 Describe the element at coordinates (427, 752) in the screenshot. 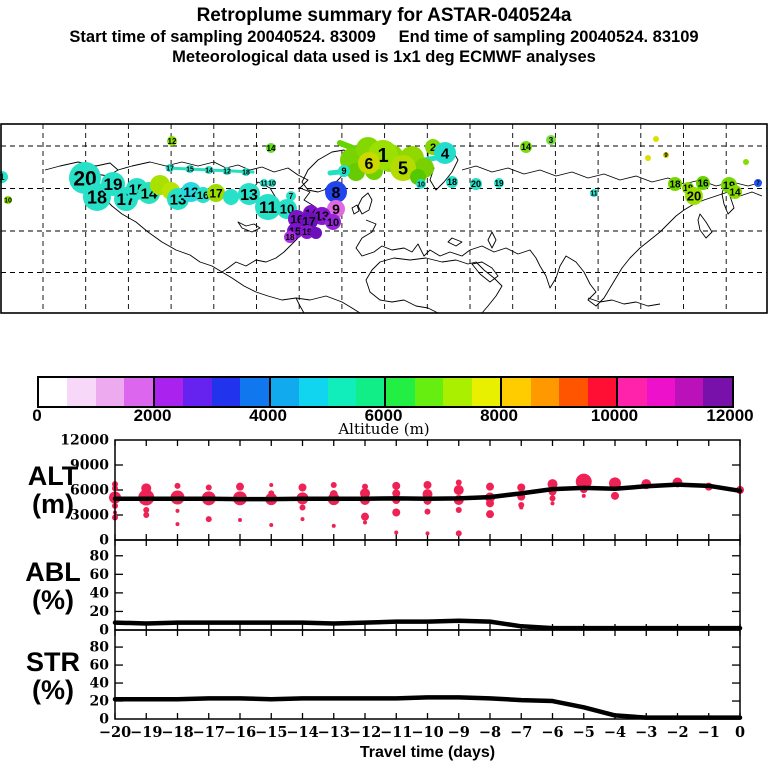

I see `xaxis-title: Travel time (days)` at that location.